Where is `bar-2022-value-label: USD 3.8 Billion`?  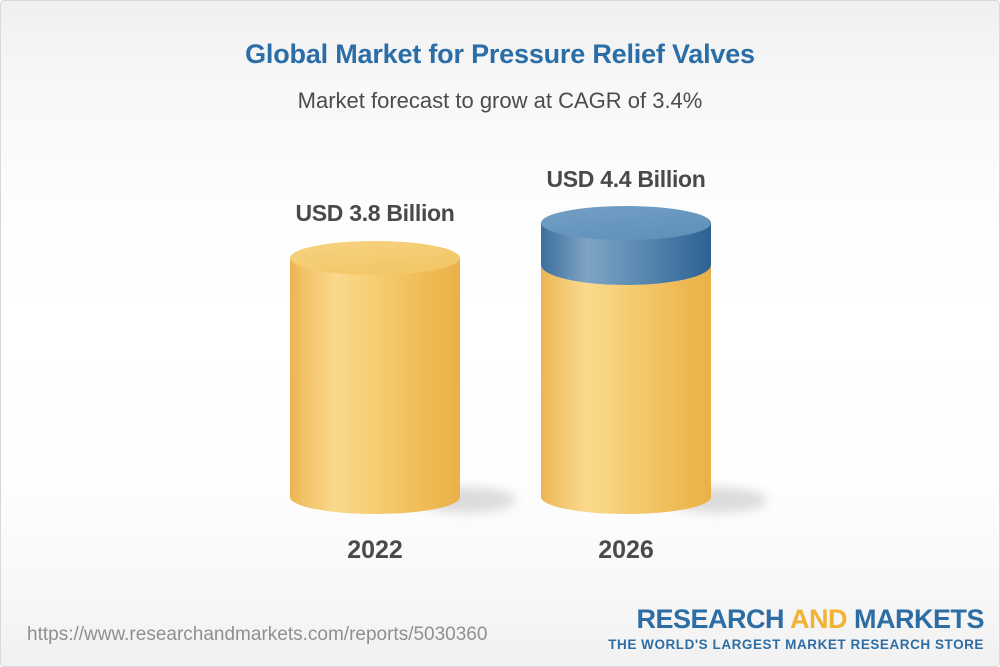
bar-2022-value-label: USD 3.8 Billion is located at coordinates (375, 213).